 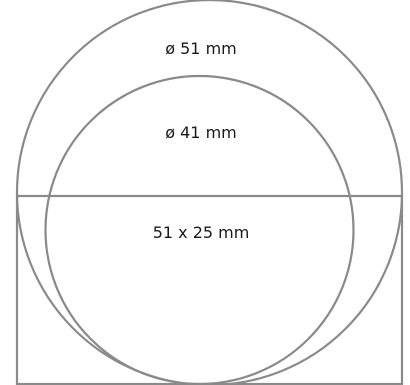 What do you see at coordinates (201, 232) in the screenshot?
I see `rectangle-label: 51 x 25 mm` at bounding box center [201, 232].